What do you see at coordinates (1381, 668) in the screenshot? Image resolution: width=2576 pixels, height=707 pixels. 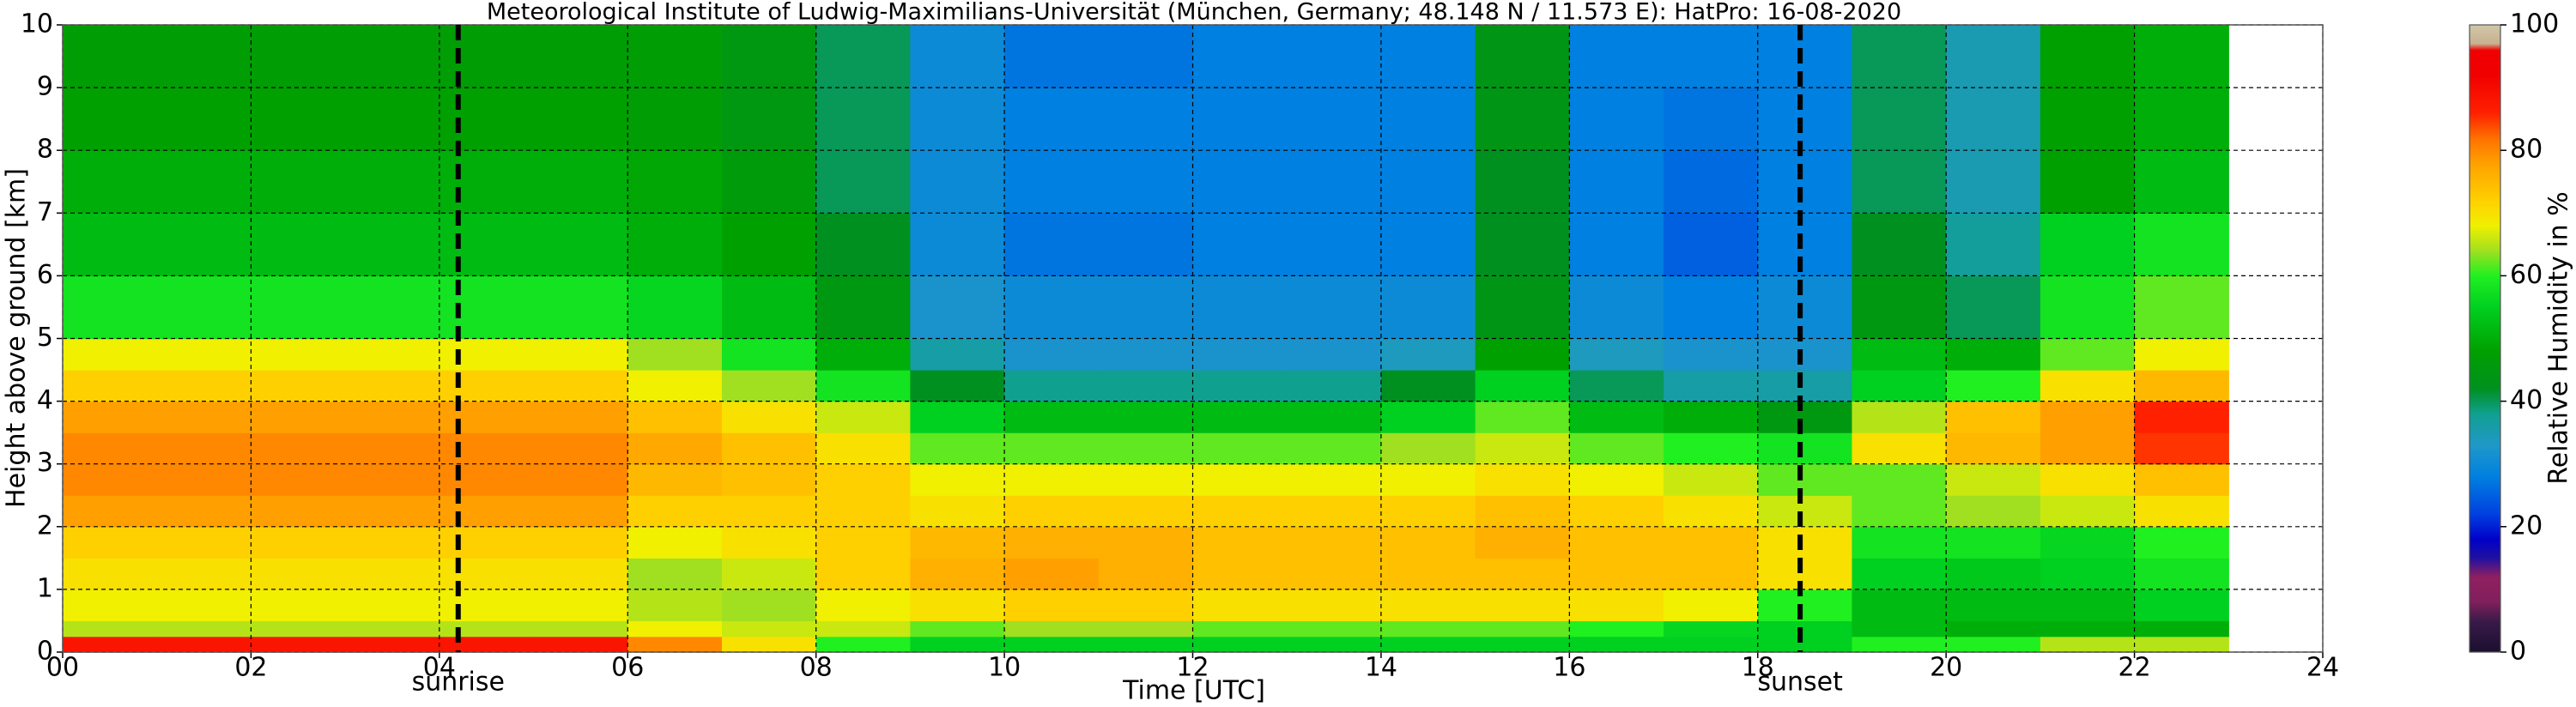 I see `x-tick-label: 14` at bounding box center [1381, 668].